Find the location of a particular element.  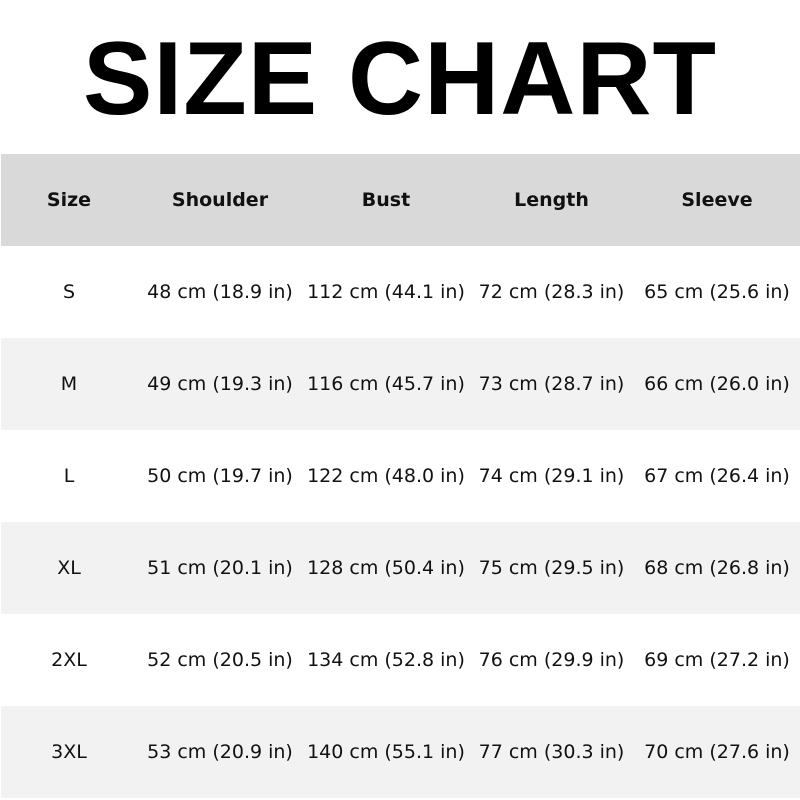

column-header-sleeve: Sleeve is located at coordinates (717, 200).